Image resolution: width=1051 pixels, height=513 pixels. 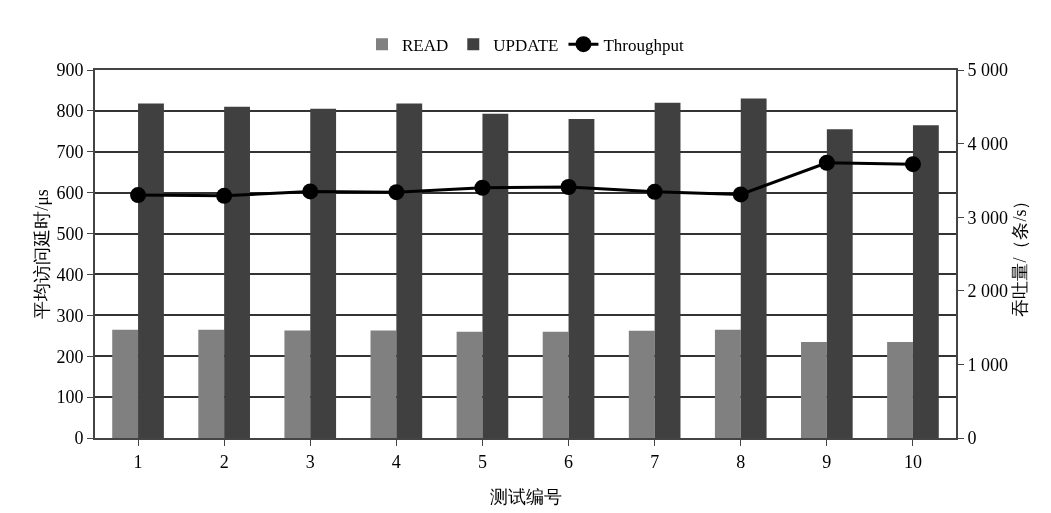 I want to click on x-tick-label: 8, so click(x=741, y=461).